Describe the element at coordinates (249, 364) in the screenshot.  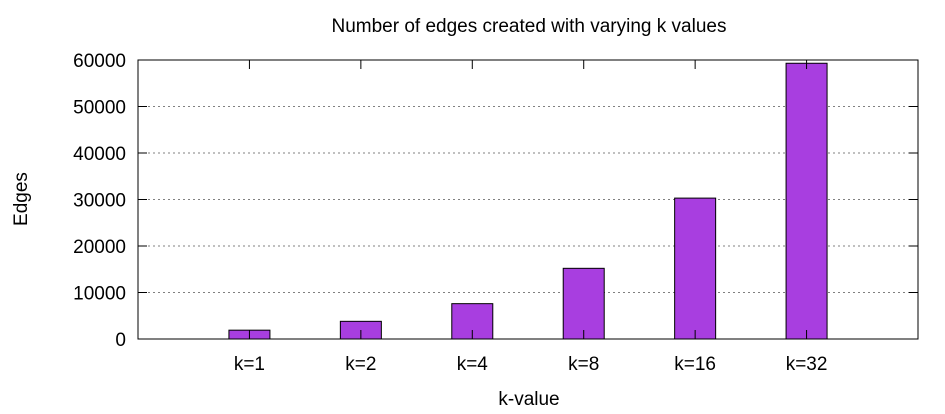
I see `x-tick-label: k=1` at that location.